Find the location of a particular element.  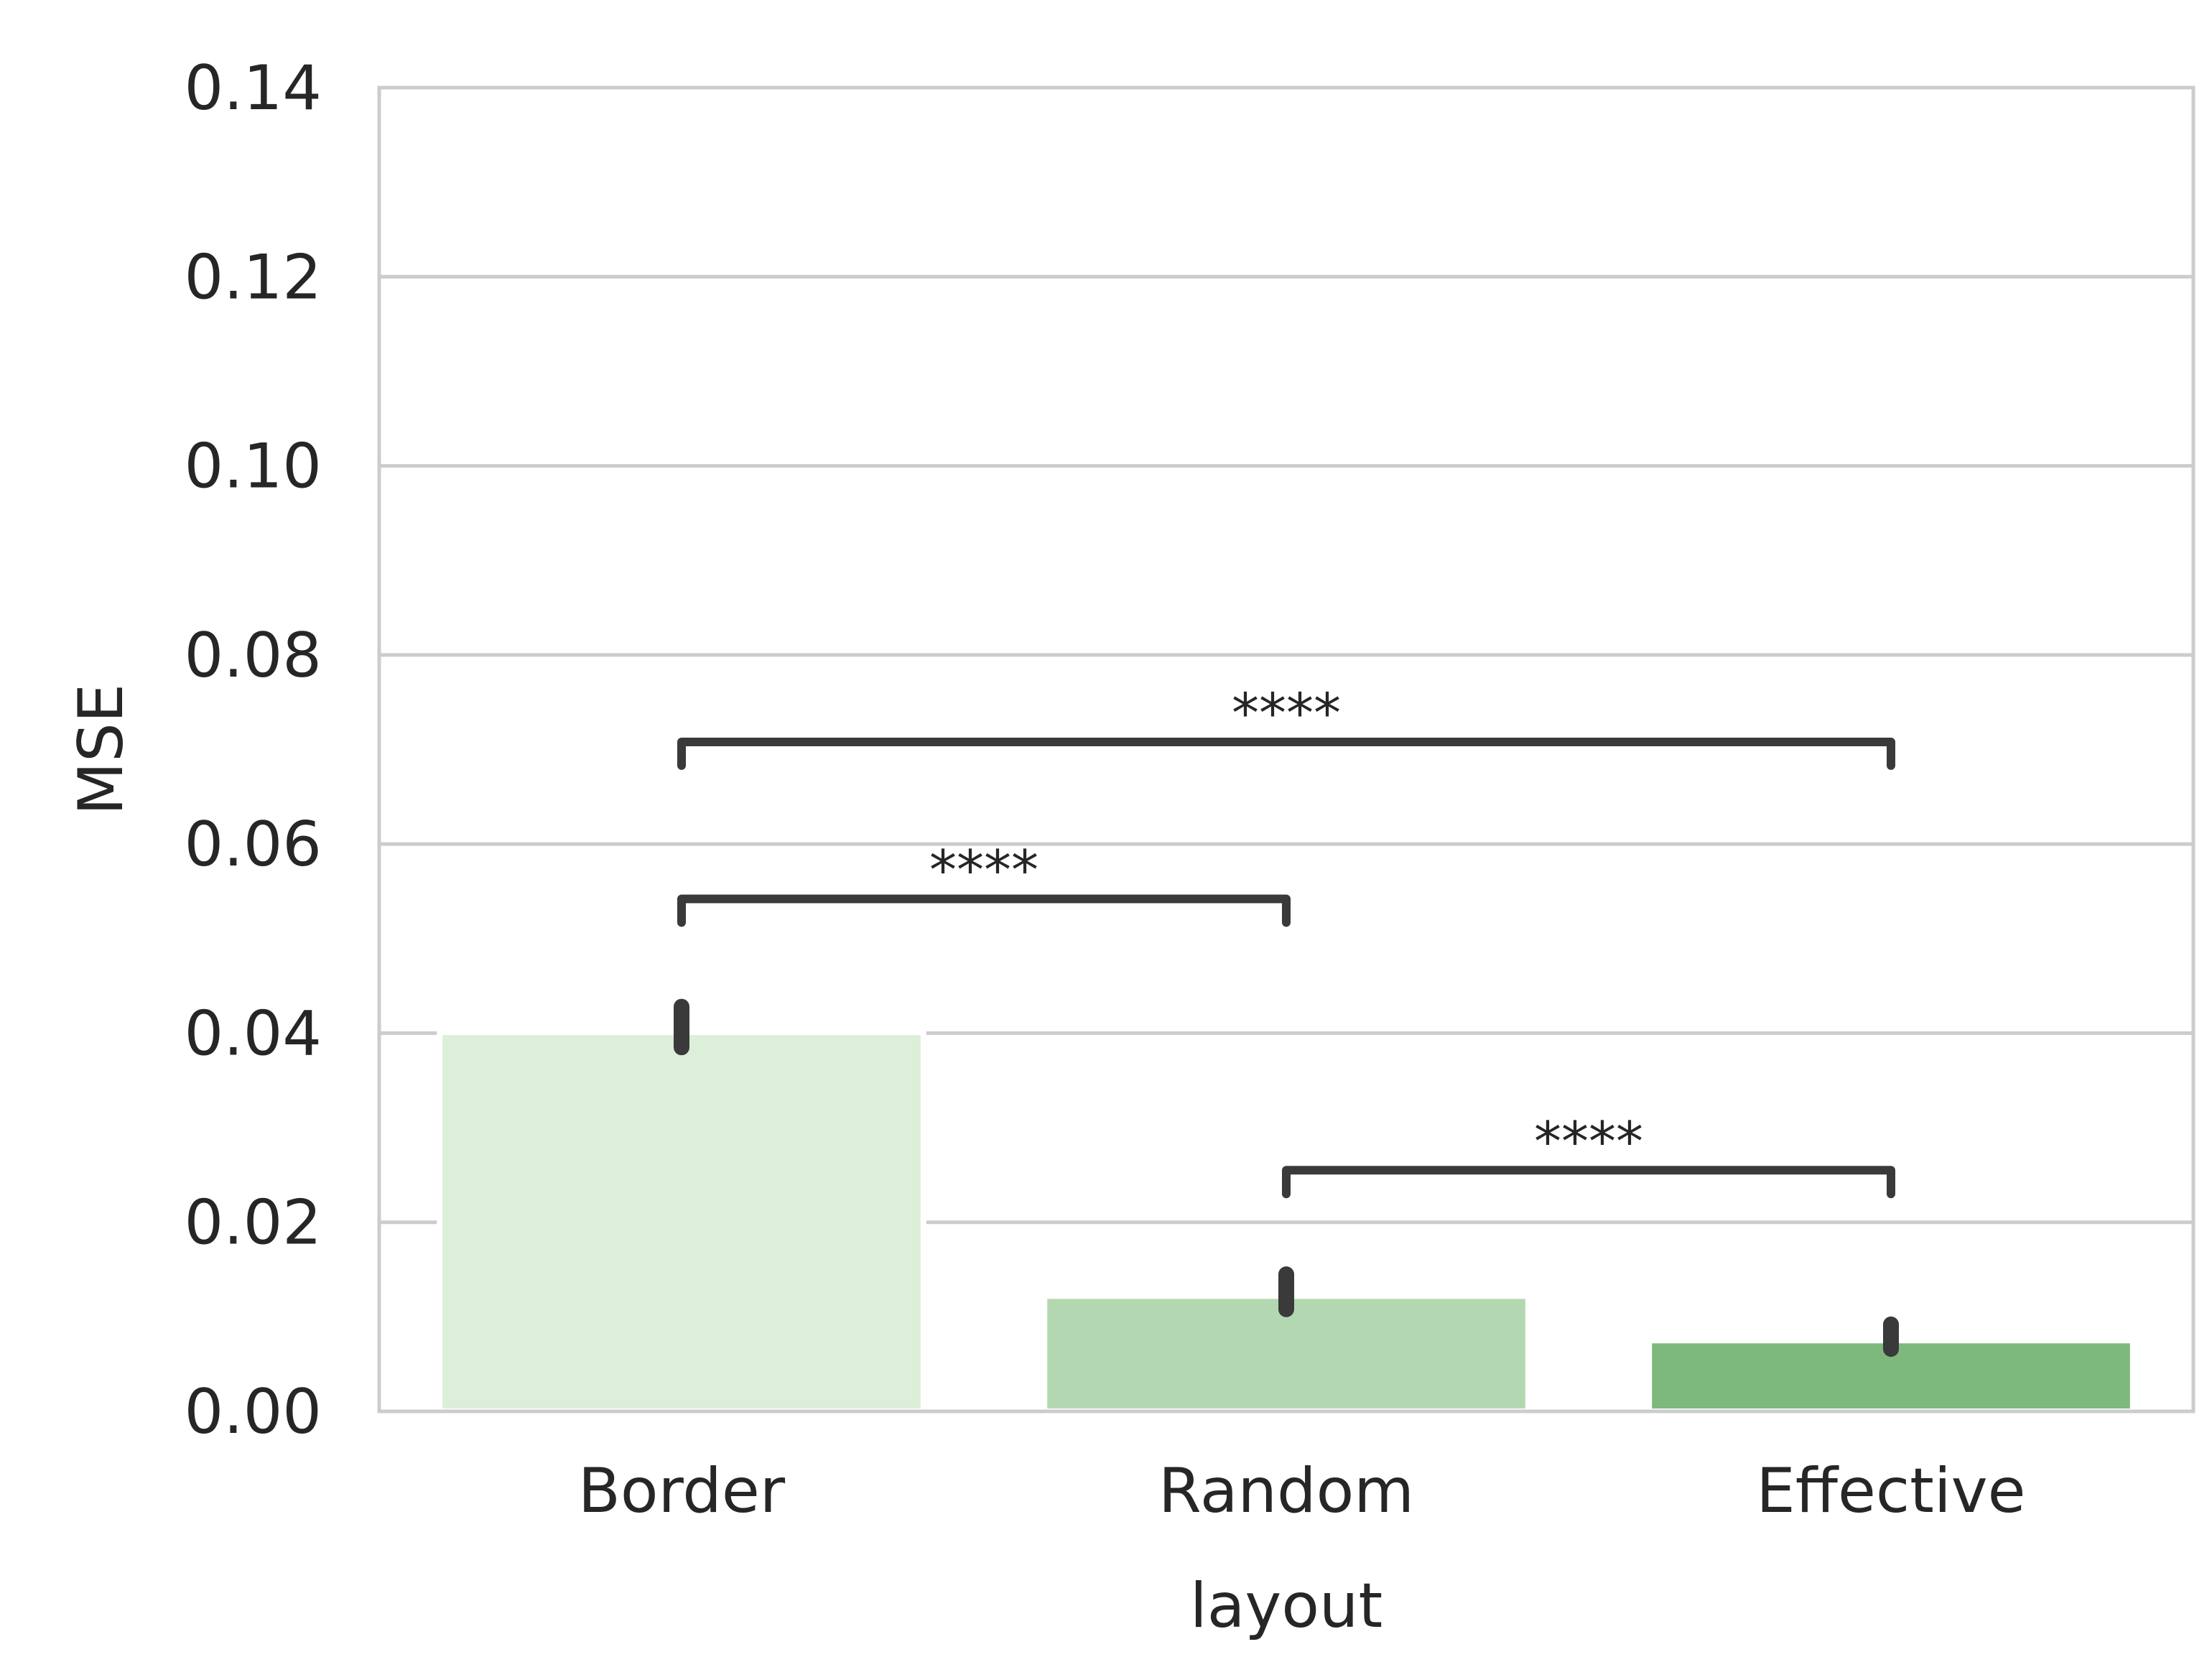

y-tick-label: 0.08 is located at coordinates (254, 656).